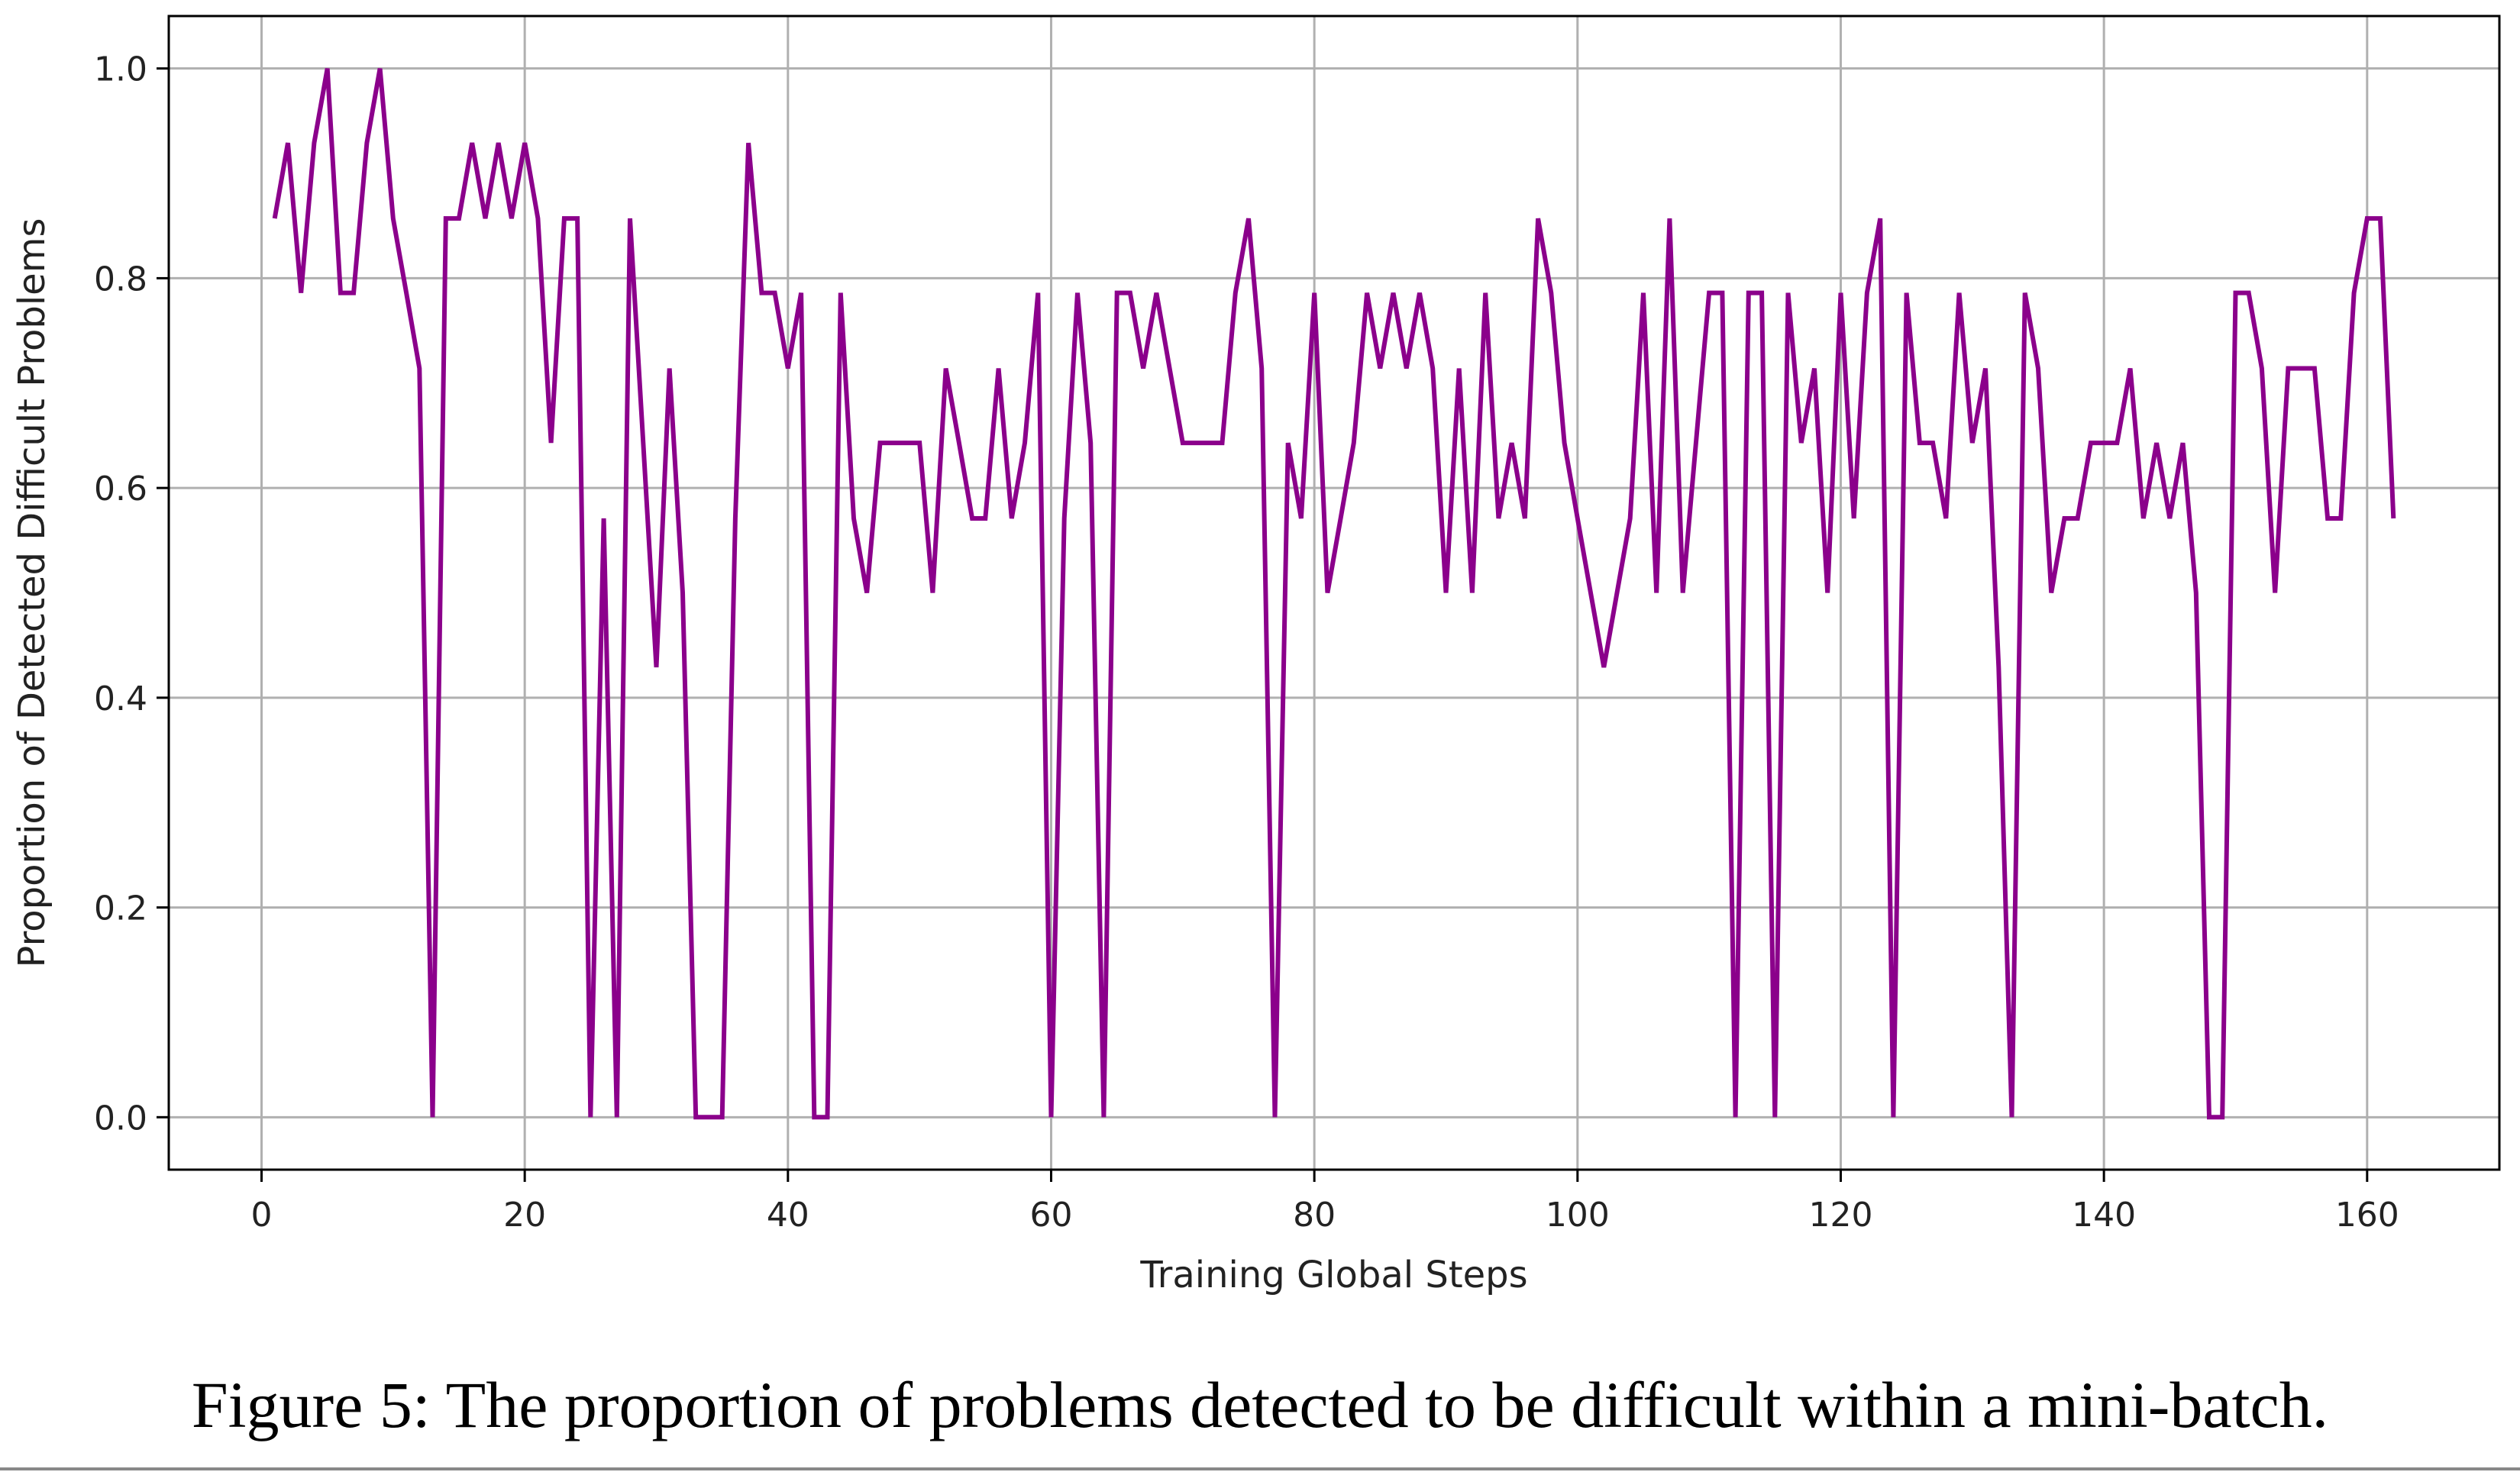 The image size is (2520, 1472). Describe the element at coordinates (524, 1215) in the screenshot. I see `x-tick-label: 20` at that location.